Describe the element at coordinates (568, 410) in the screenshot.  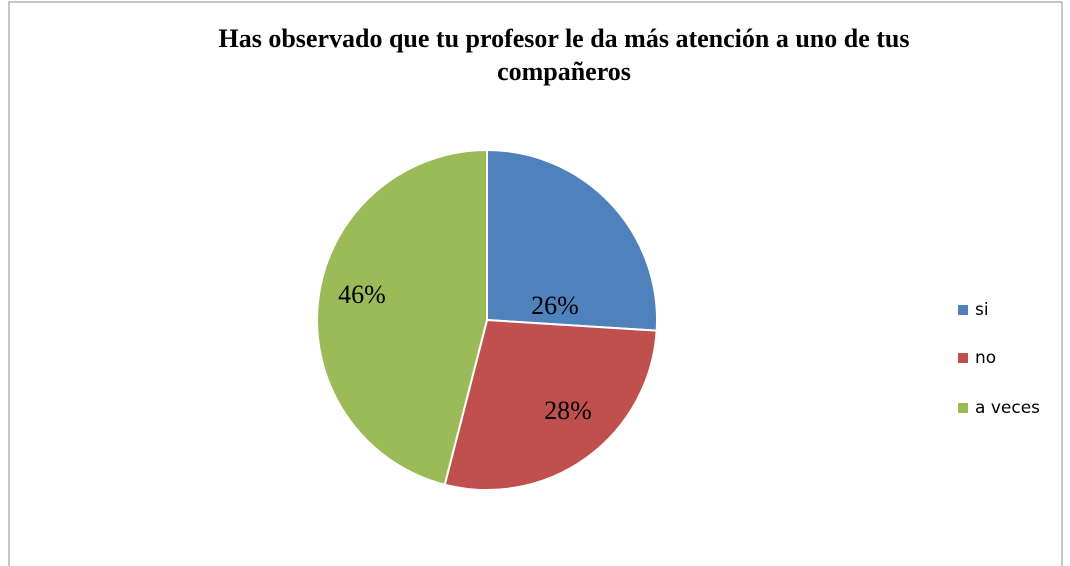
I see `data-label: 28%` at that location.